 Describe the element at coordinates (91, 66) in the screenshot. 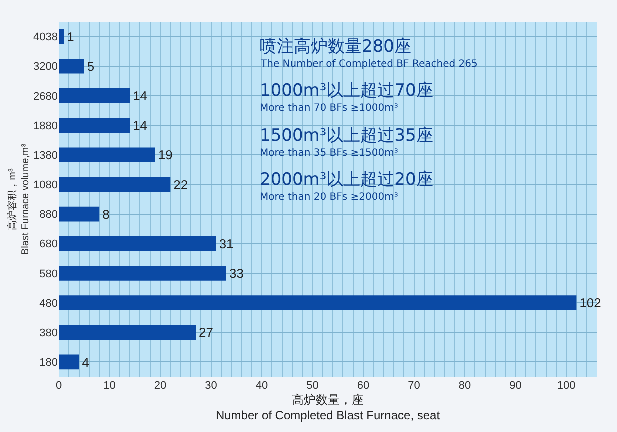

I see `data-label: 5` at that location.